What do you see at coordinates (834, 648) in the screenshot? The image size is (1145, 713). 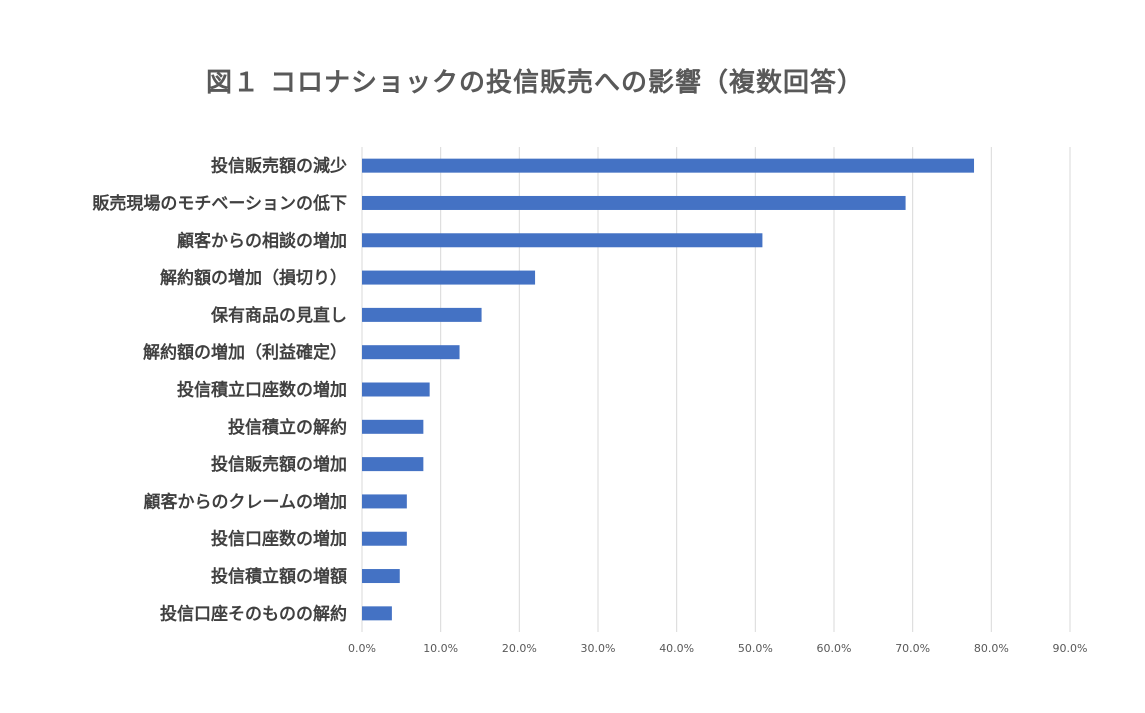 I see `x-tick-label: 60.0%` at bounding box center [834, 648].